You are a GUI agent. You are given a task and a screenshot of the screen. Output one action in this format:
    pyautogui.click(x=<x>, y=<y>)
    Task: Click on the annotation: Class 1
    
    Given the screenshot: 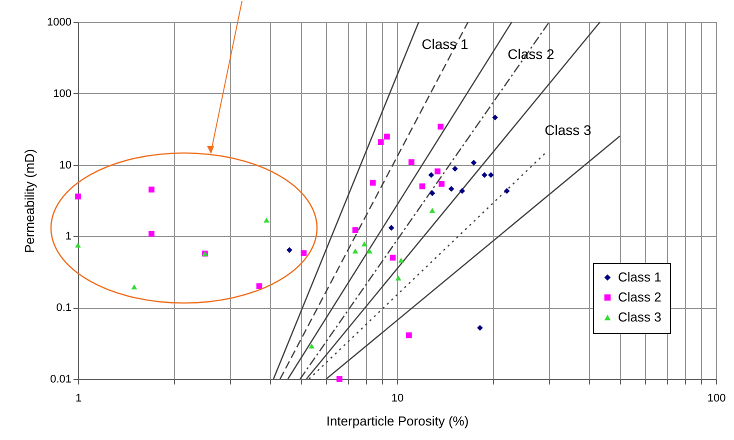 What is the action you would take?
    pyautogui.click(x=445, y=44)
    